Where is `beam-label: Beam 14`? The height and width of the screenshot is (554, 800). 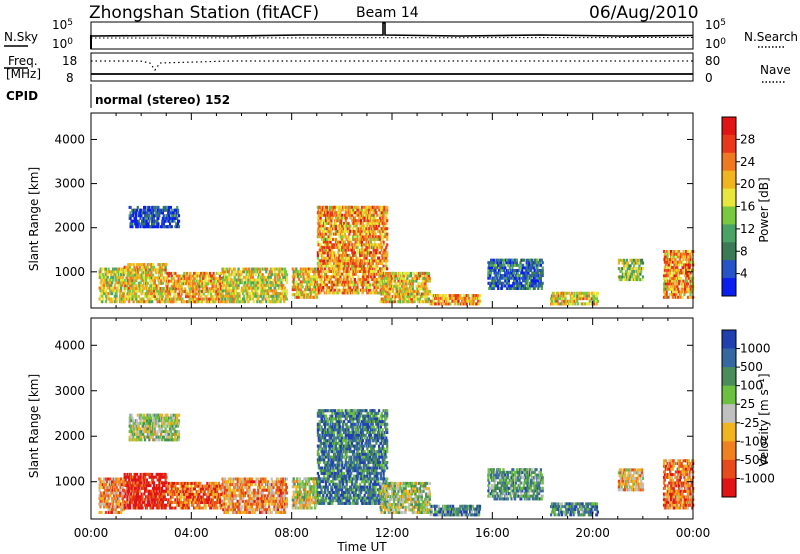
beam-label: Beam 14 is located at coordinates (387, 13).